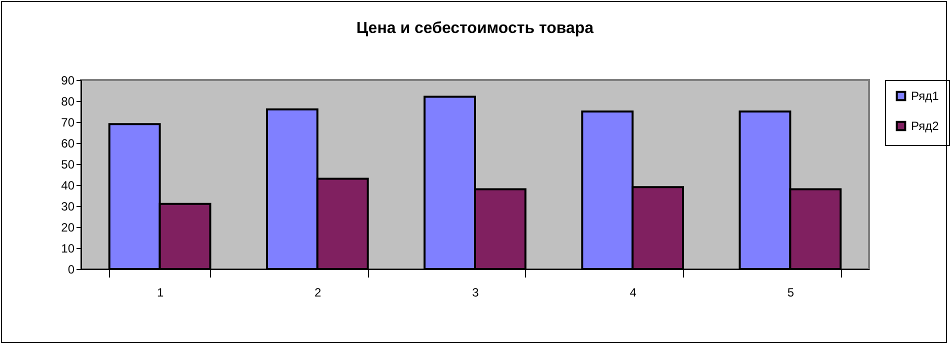  What do you see at coordinates (790, 293) in the screenshot?
I see `x-tick-label: 5` at bounding box center [790, 293].